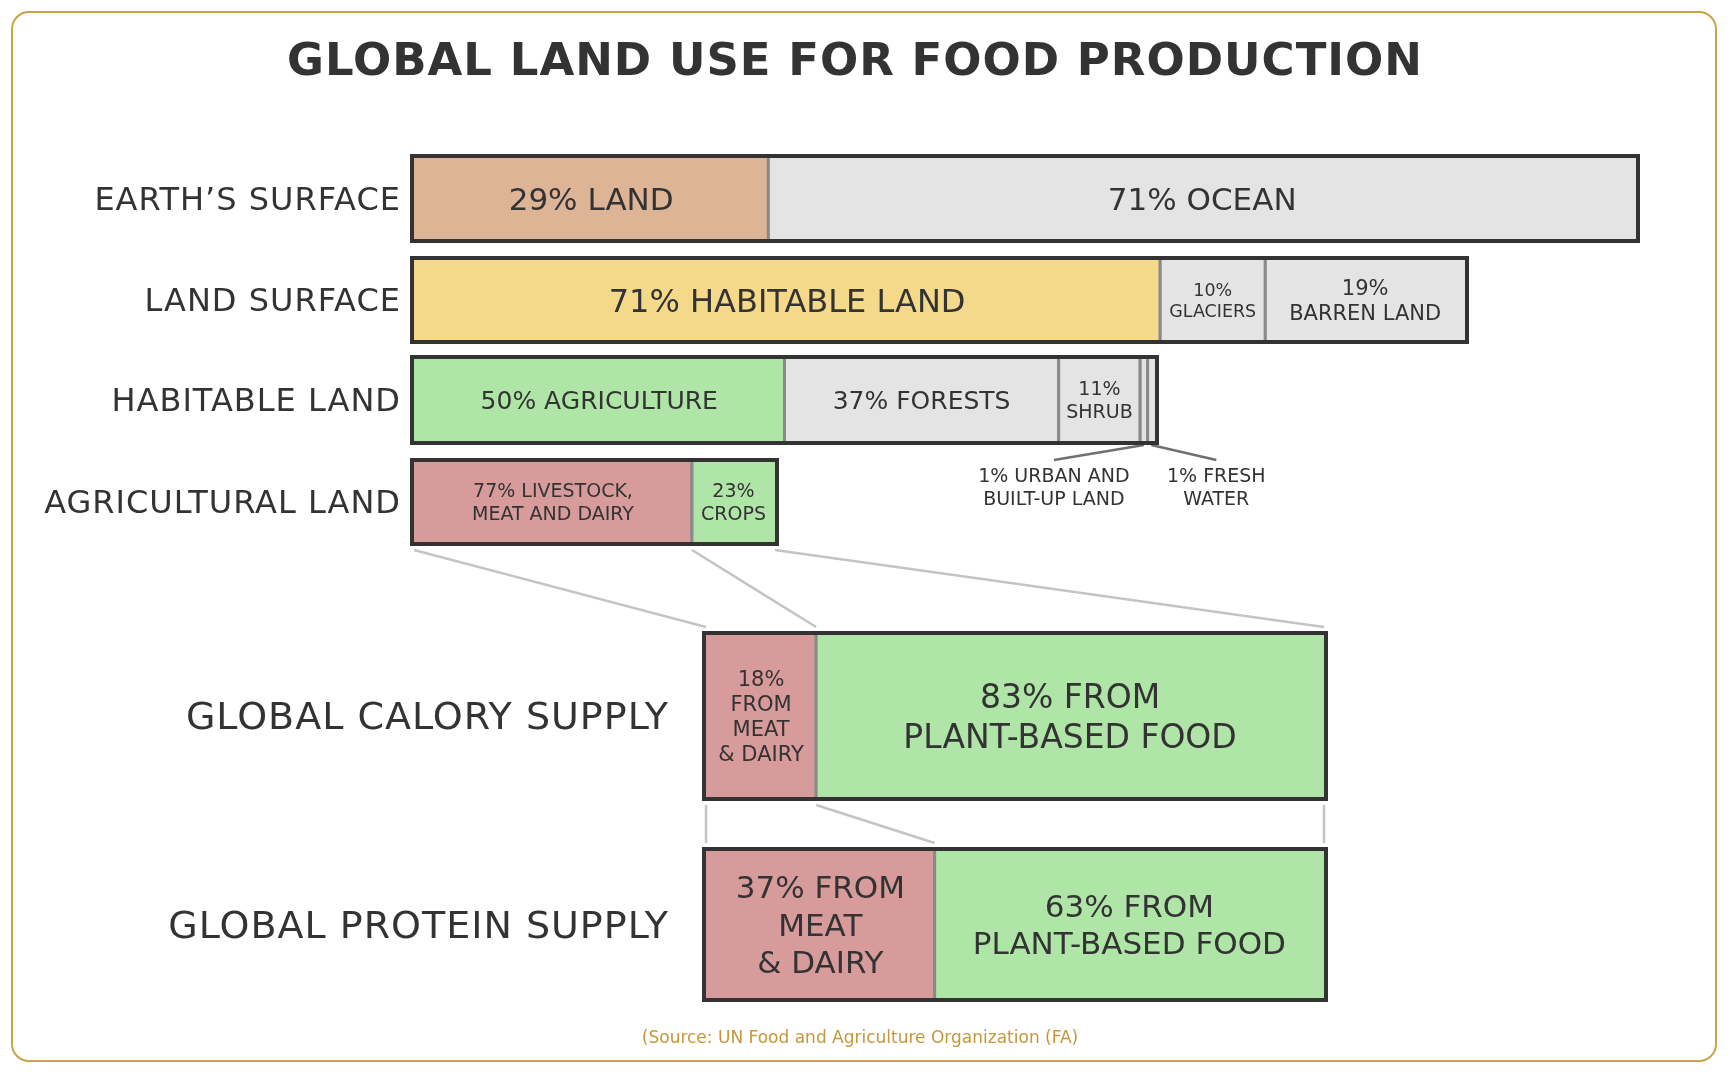 This screenshot has width=1730, height=1074. I want to click on text: (Source: UN Food and Agriculture Organization (FA), so click(860, 1037).